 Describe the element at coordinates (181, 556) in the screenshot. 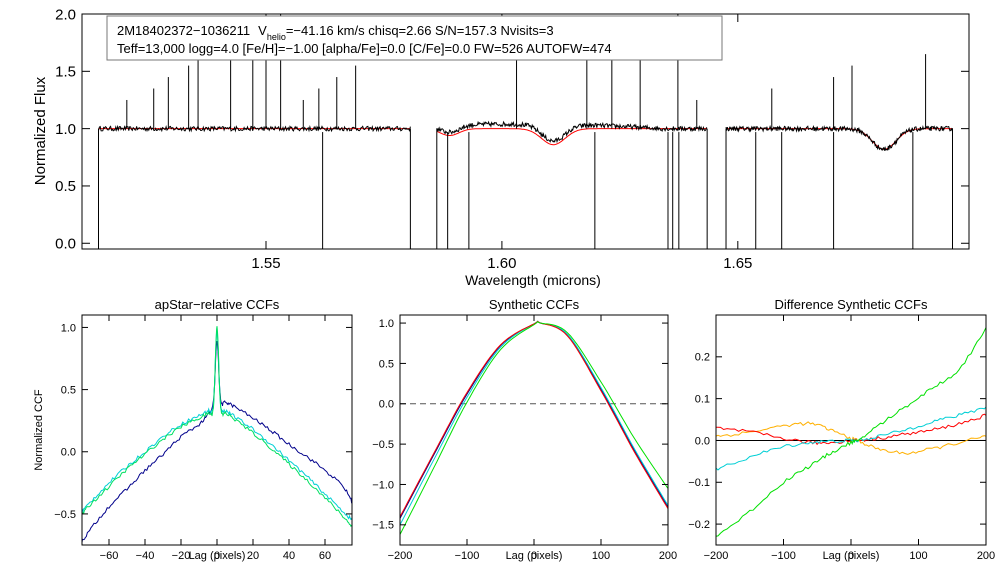

I see `x-tick-label: −20` at that location.